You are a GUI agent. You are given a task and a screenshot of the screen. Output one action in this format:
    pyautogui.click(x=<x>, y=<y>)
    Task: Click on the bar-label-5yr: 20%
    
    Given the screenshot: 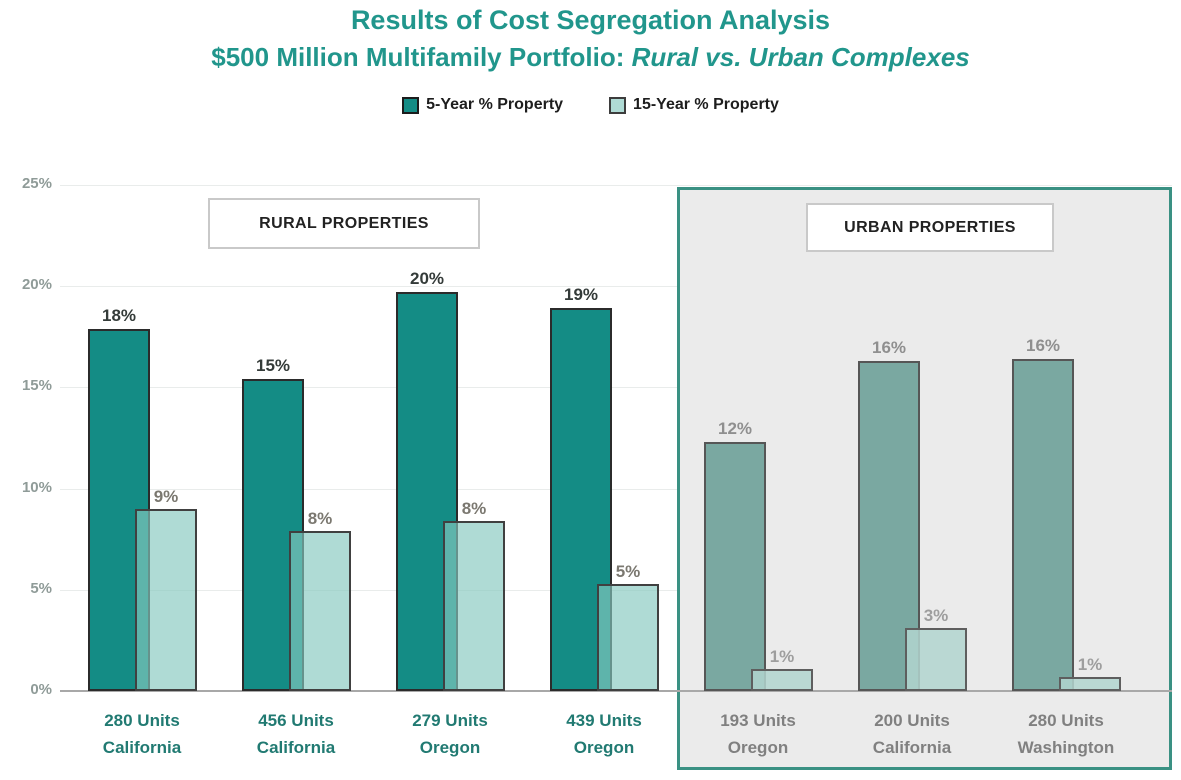 What is the action you would take?
    pyautogui.click(x=427, y=279)
    